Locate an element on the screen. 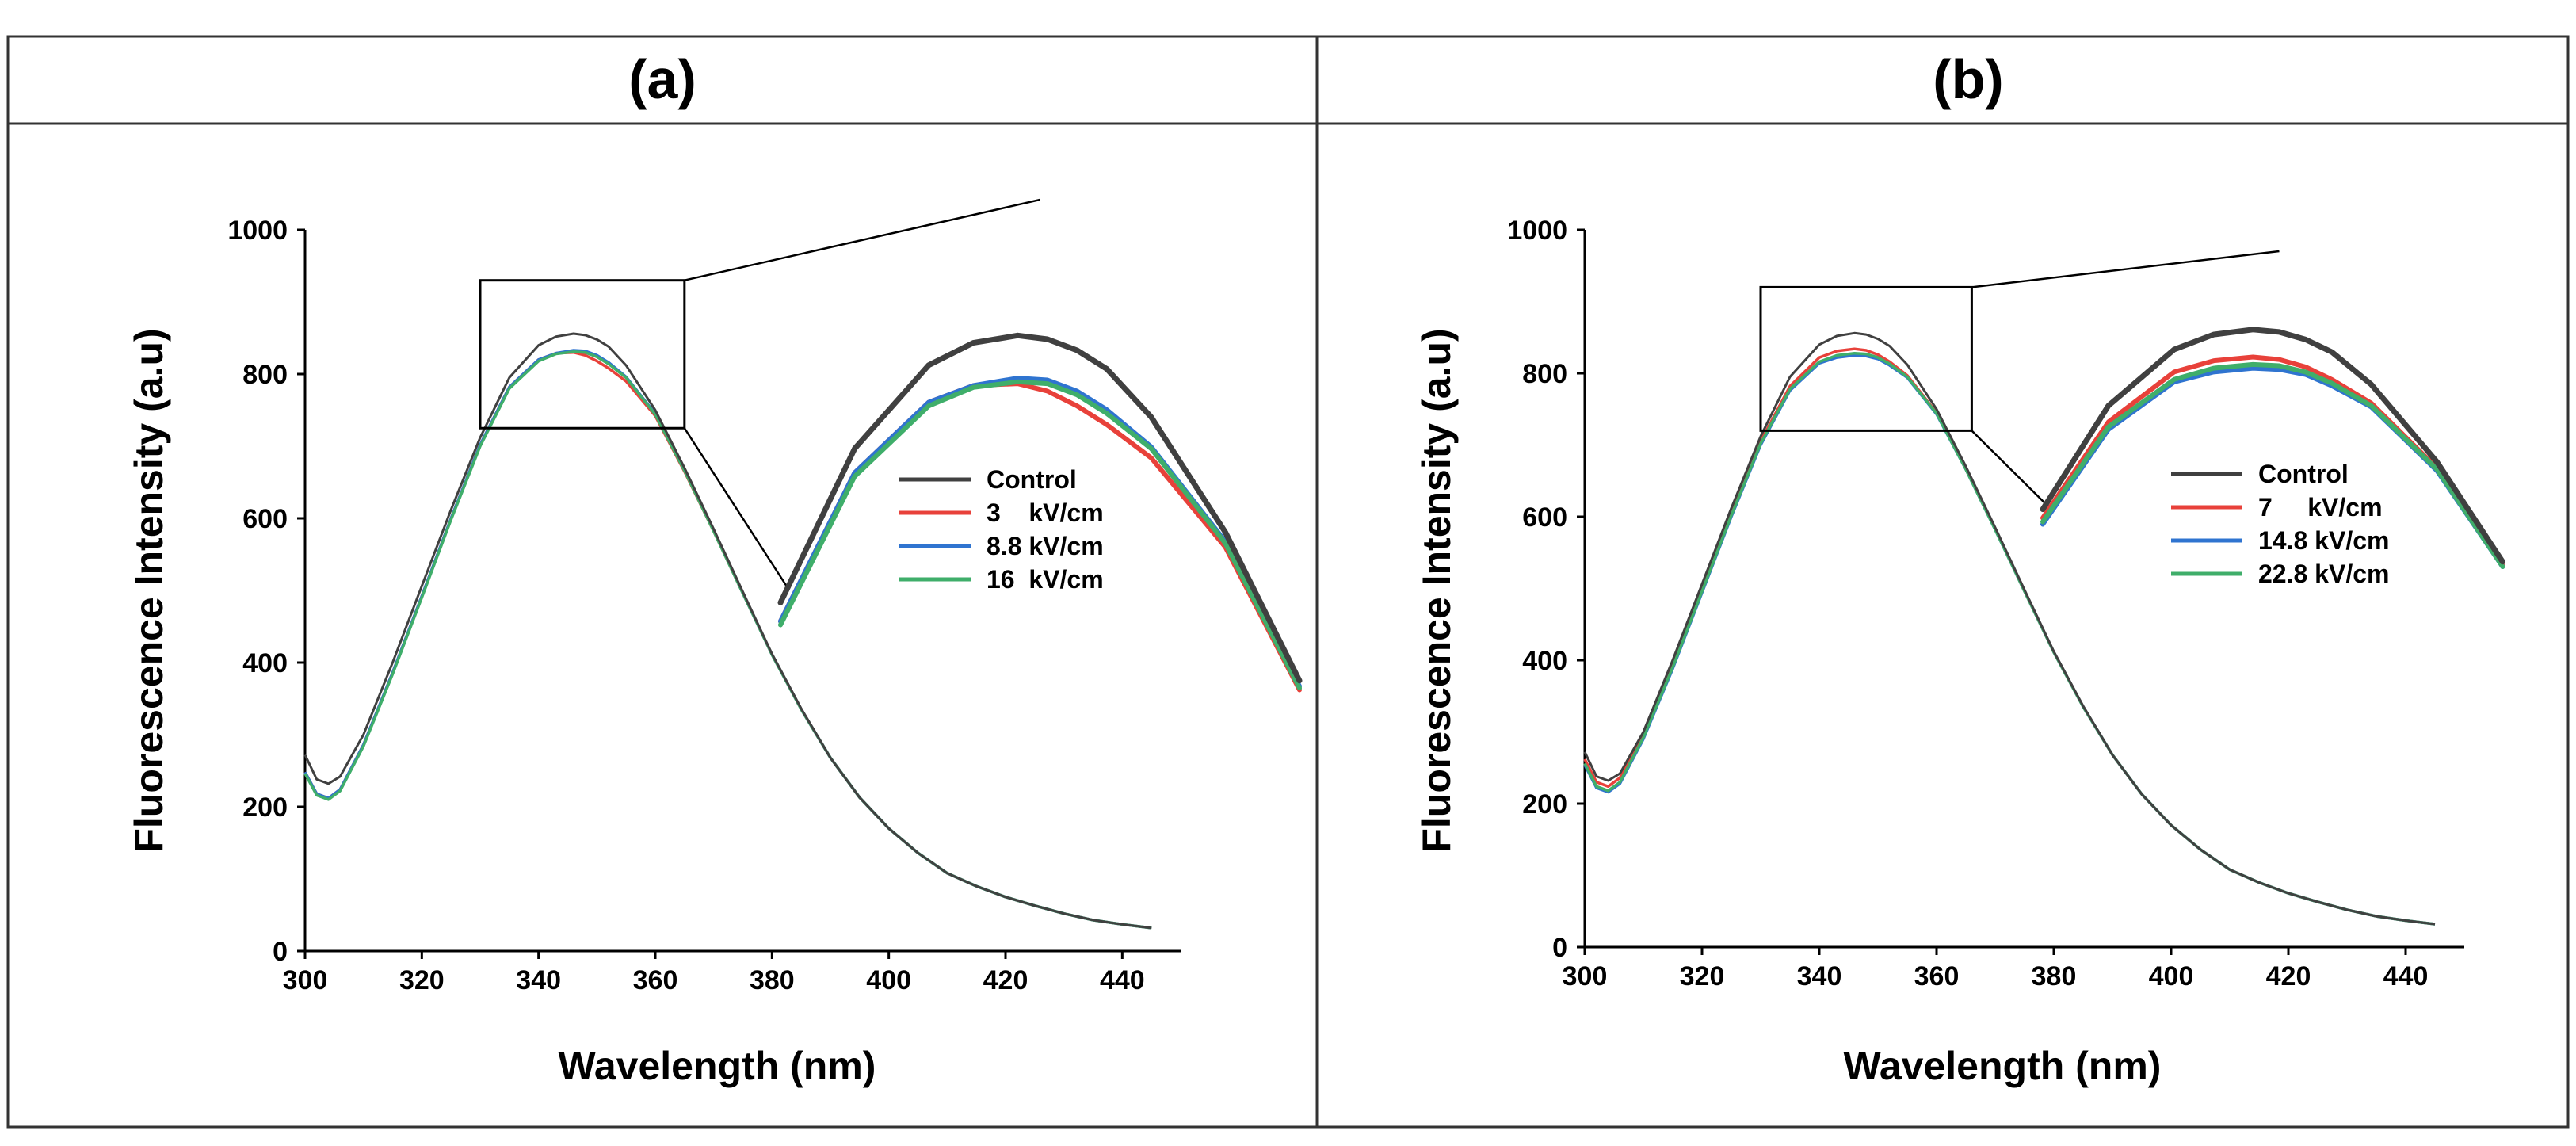 Image resolution: width=2576 pixels, height=1146 pixels. panel-b-y-tick-label: 800 is located at coordinates (1544, 374).